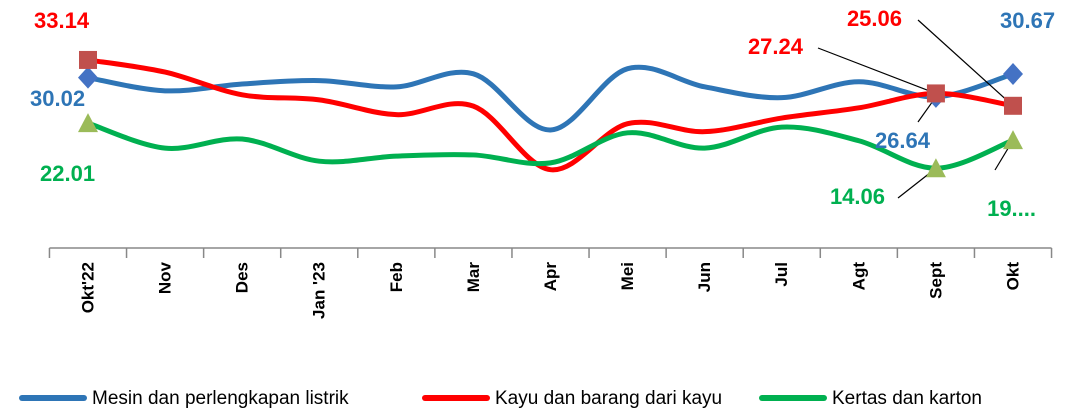 The image size is (1080, 412). I want to click on x-tick-label: Mei, so click(627, 276).